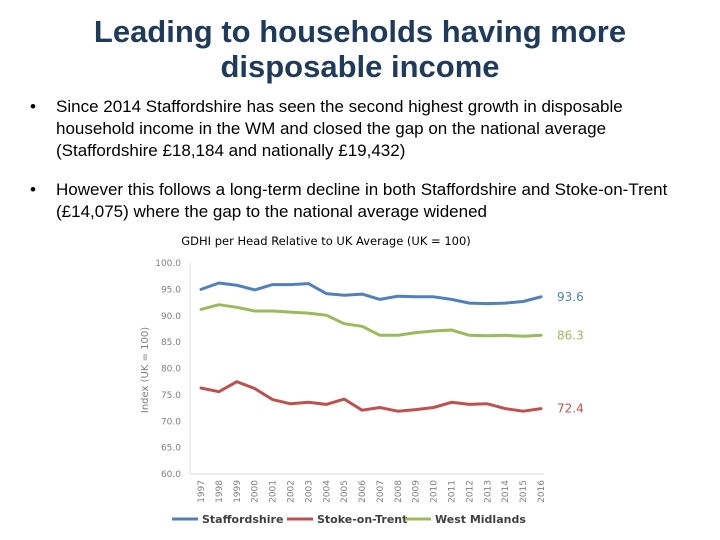 The height and width of the screenshot is (540, 720). I want to click on series-line-stoke-on-trent, so click(371, 396).